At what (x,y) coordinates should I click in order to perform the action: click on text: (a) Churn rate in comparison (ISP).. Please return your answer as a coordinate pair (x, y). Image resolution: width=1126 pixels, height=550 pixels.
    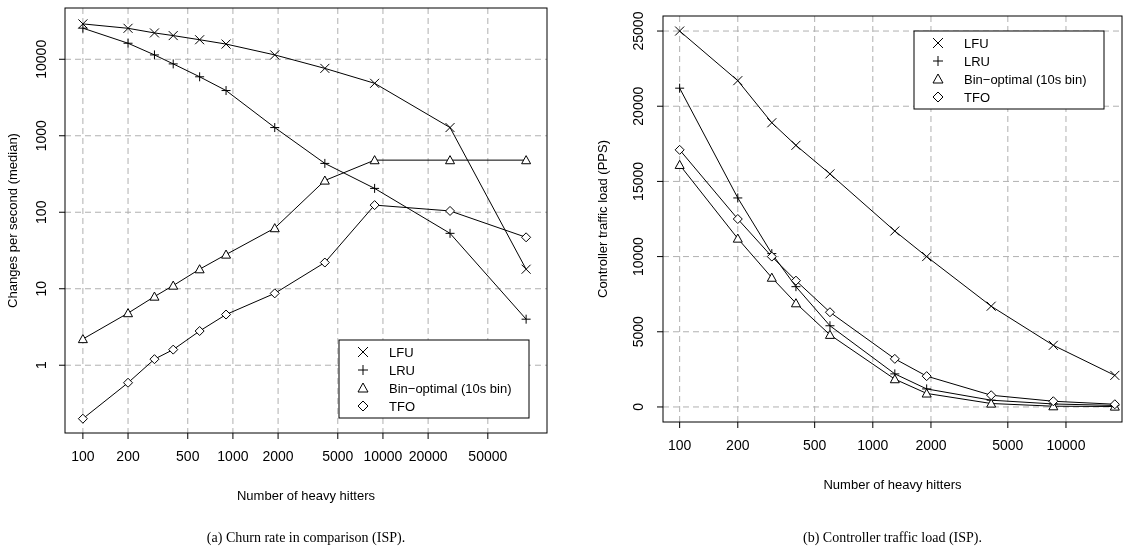
    Looking at the image, I should click on (306, 538).